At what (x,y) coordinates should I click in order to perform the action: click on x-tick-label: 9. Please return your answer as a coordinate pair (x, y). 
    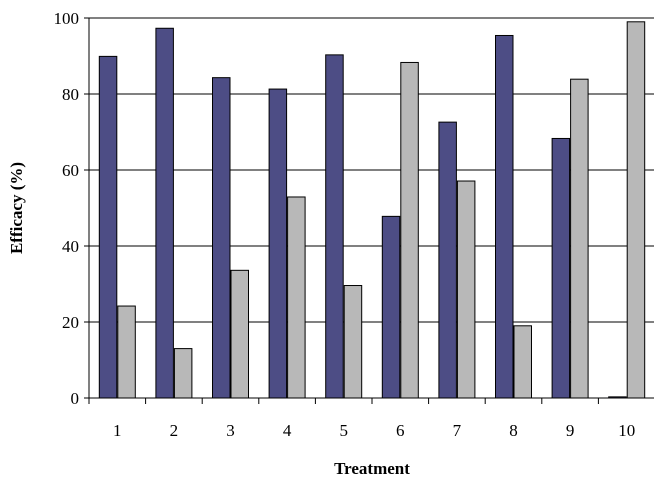
    Looking at the image, I should click on (570, 430).